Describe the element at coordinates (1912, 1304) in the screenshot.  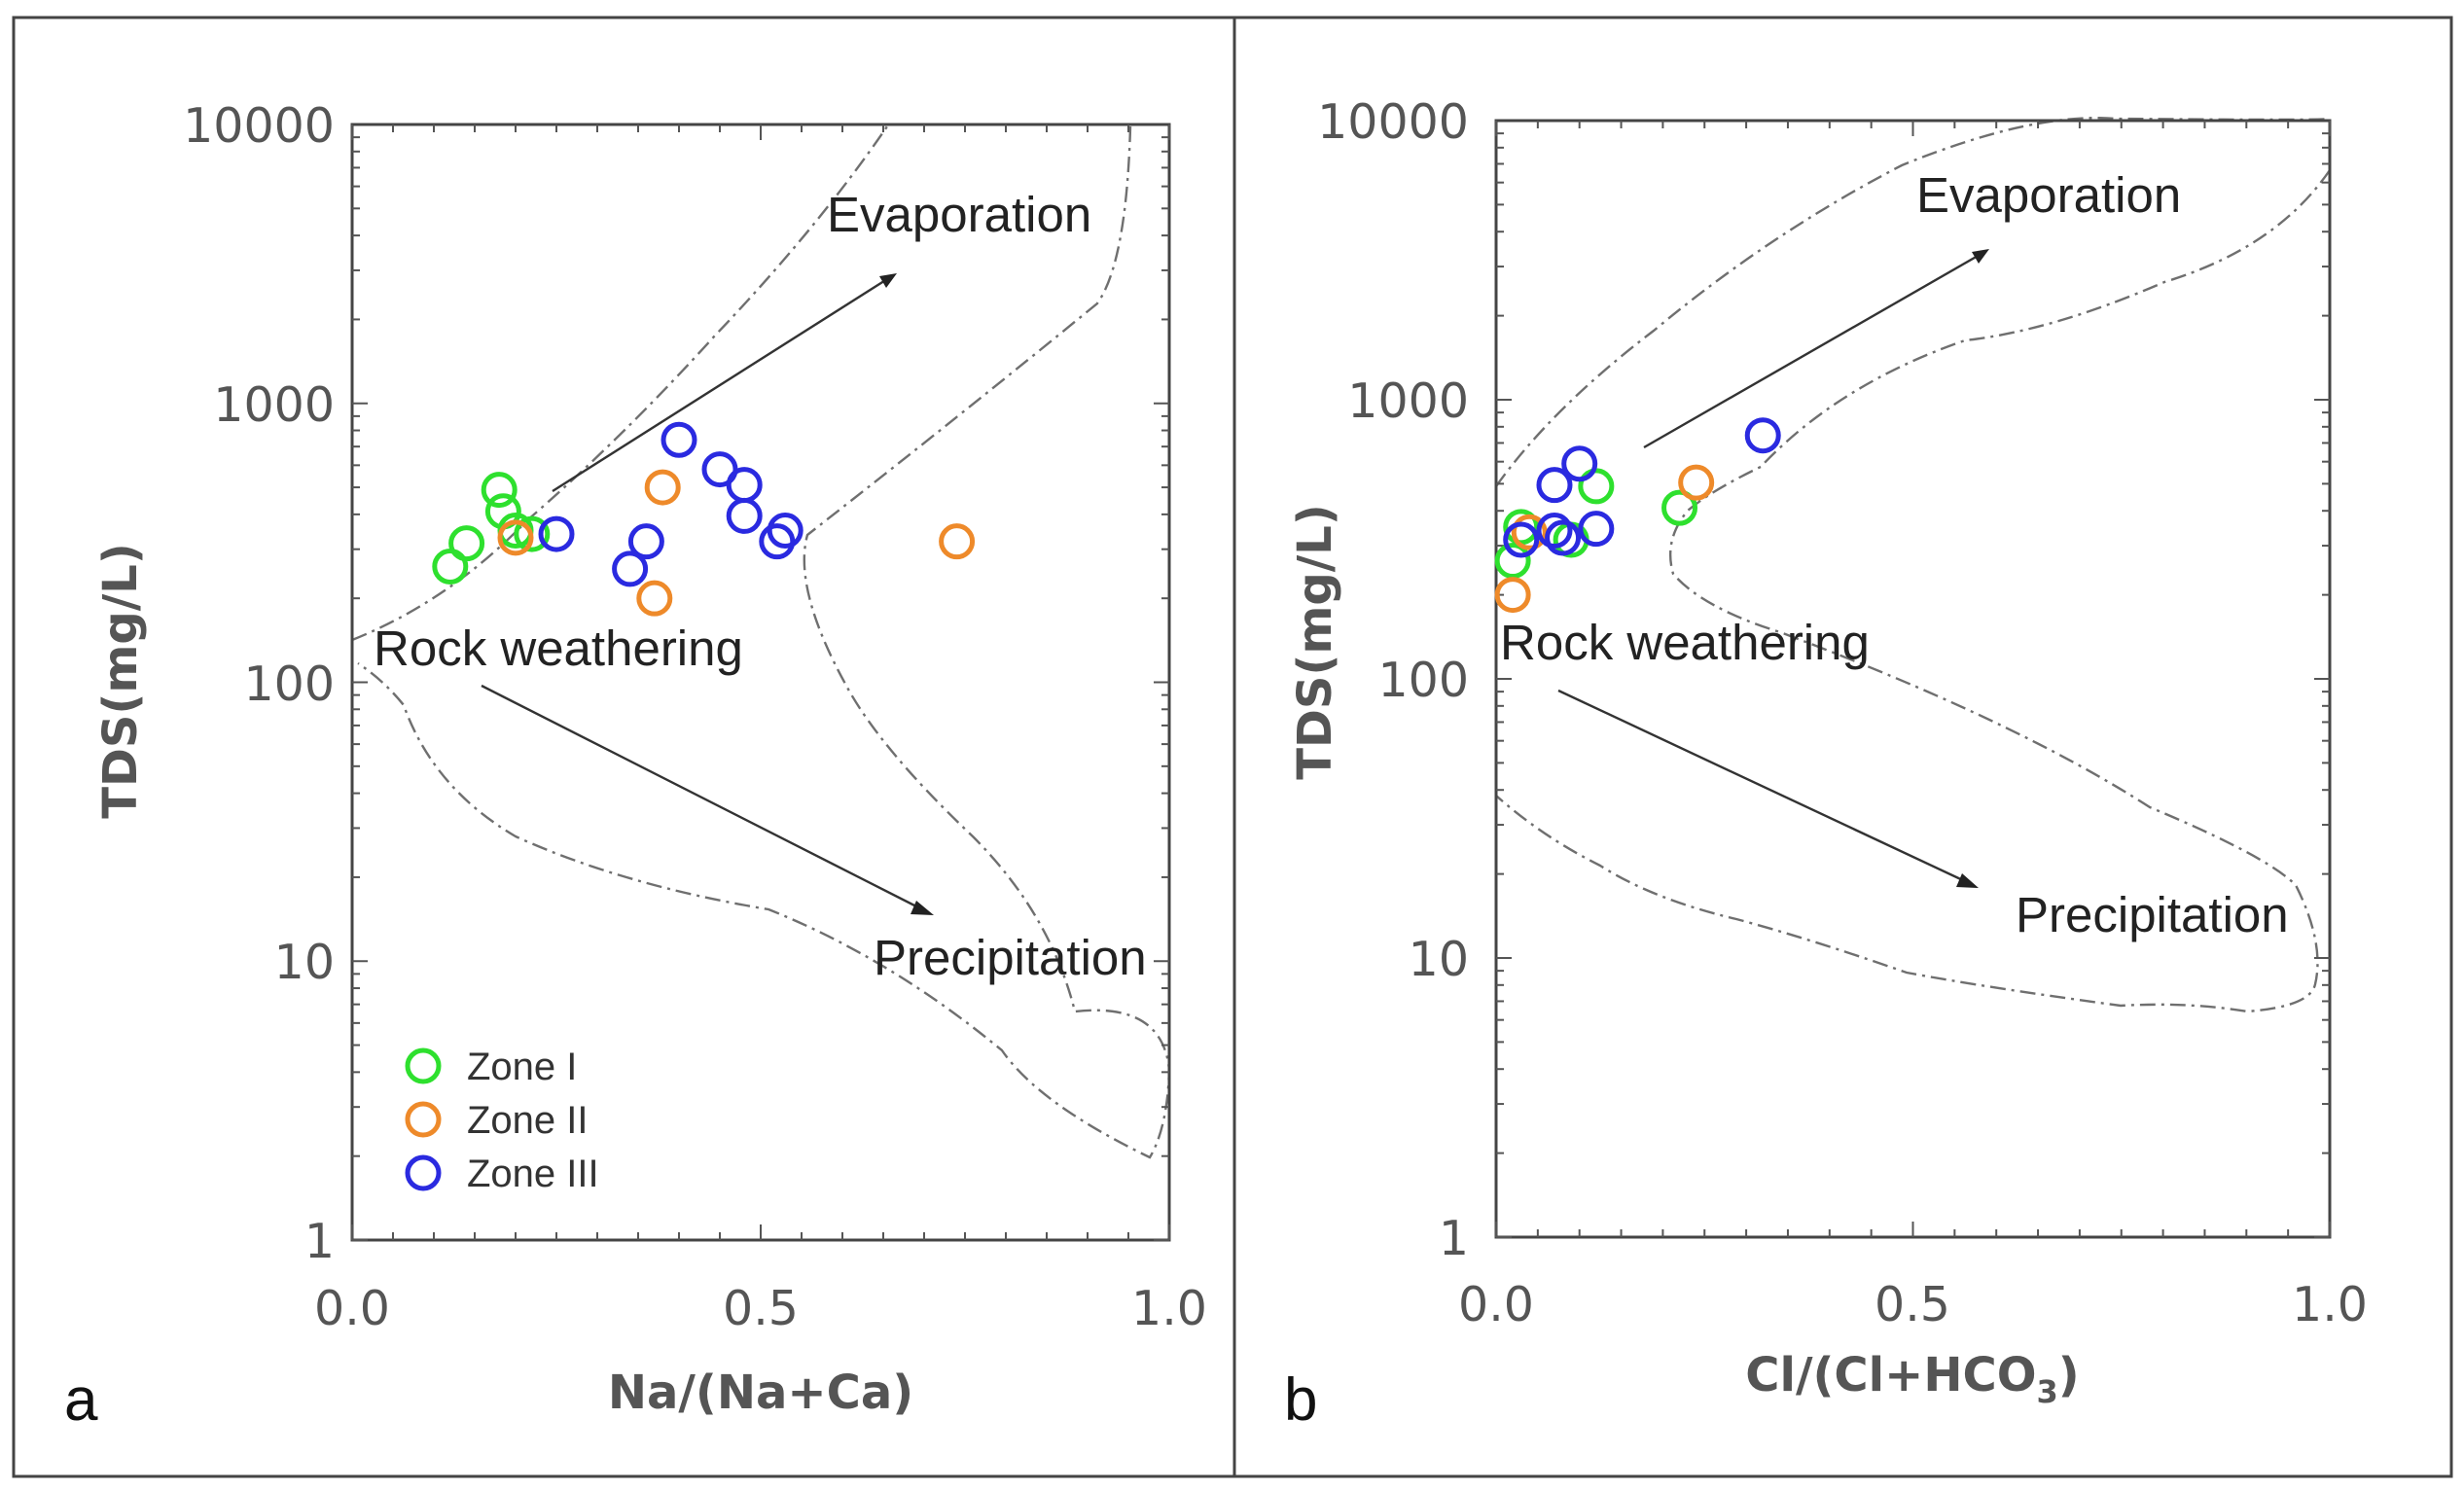
I see `panel-b-xtick-0-5: 0.5` at that location.